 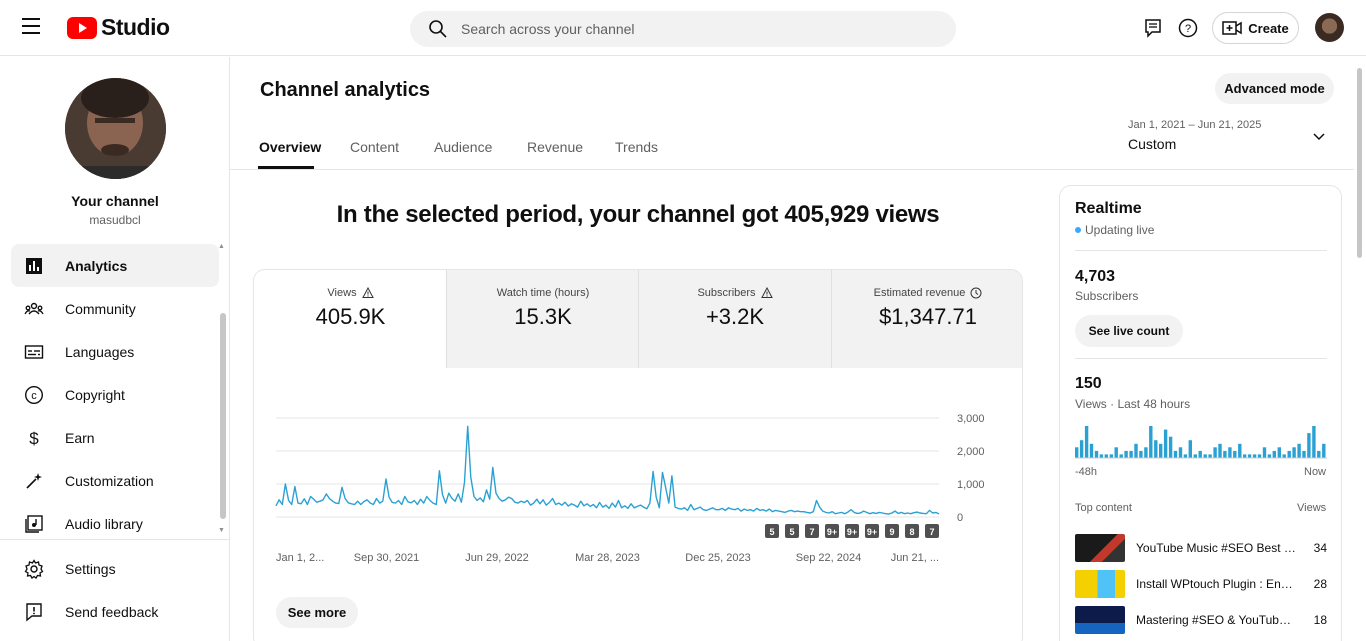 I want to click on tab-trends: Trends, so click(x=637, y=147).